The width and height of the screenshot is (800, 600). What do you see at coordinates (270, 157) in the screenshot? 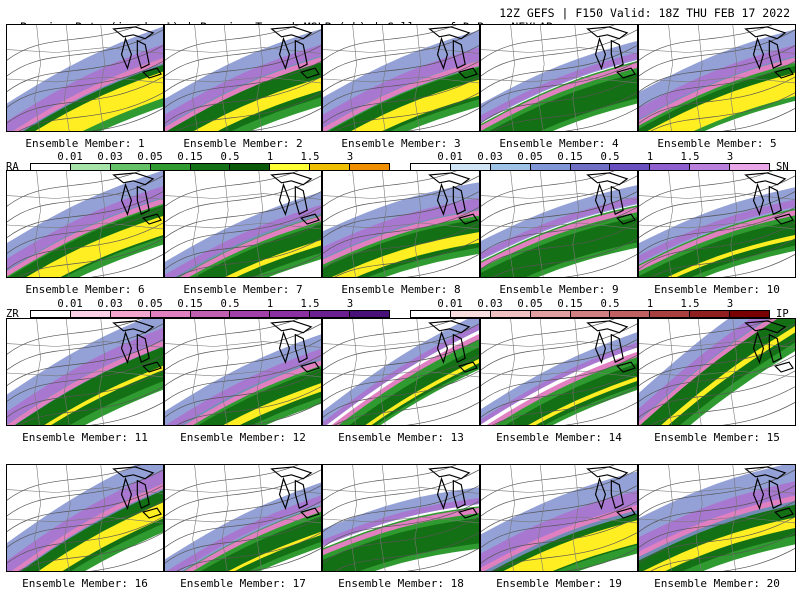
I see `colorbar-tick-label: 1` at bounding box center [270, 157].